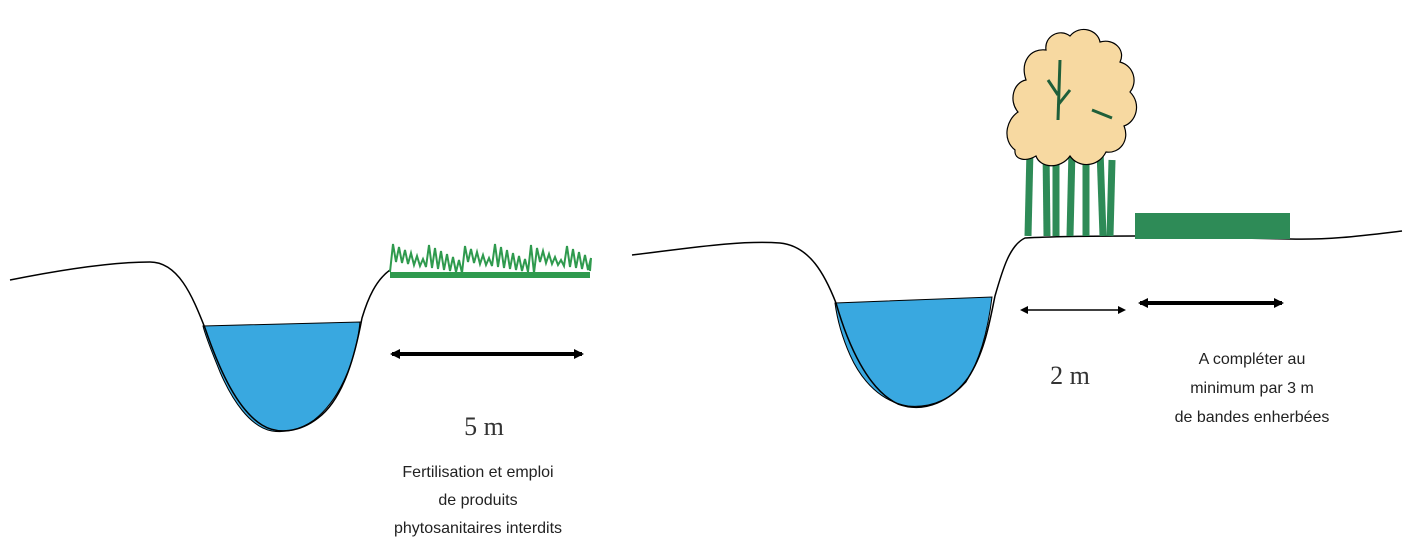 The width and height of the screenshot is (1408, 544). What do you see at coordinates (490, 275) in the screenshot?
I see `left-grass-base` at bounding box center [490, 275].